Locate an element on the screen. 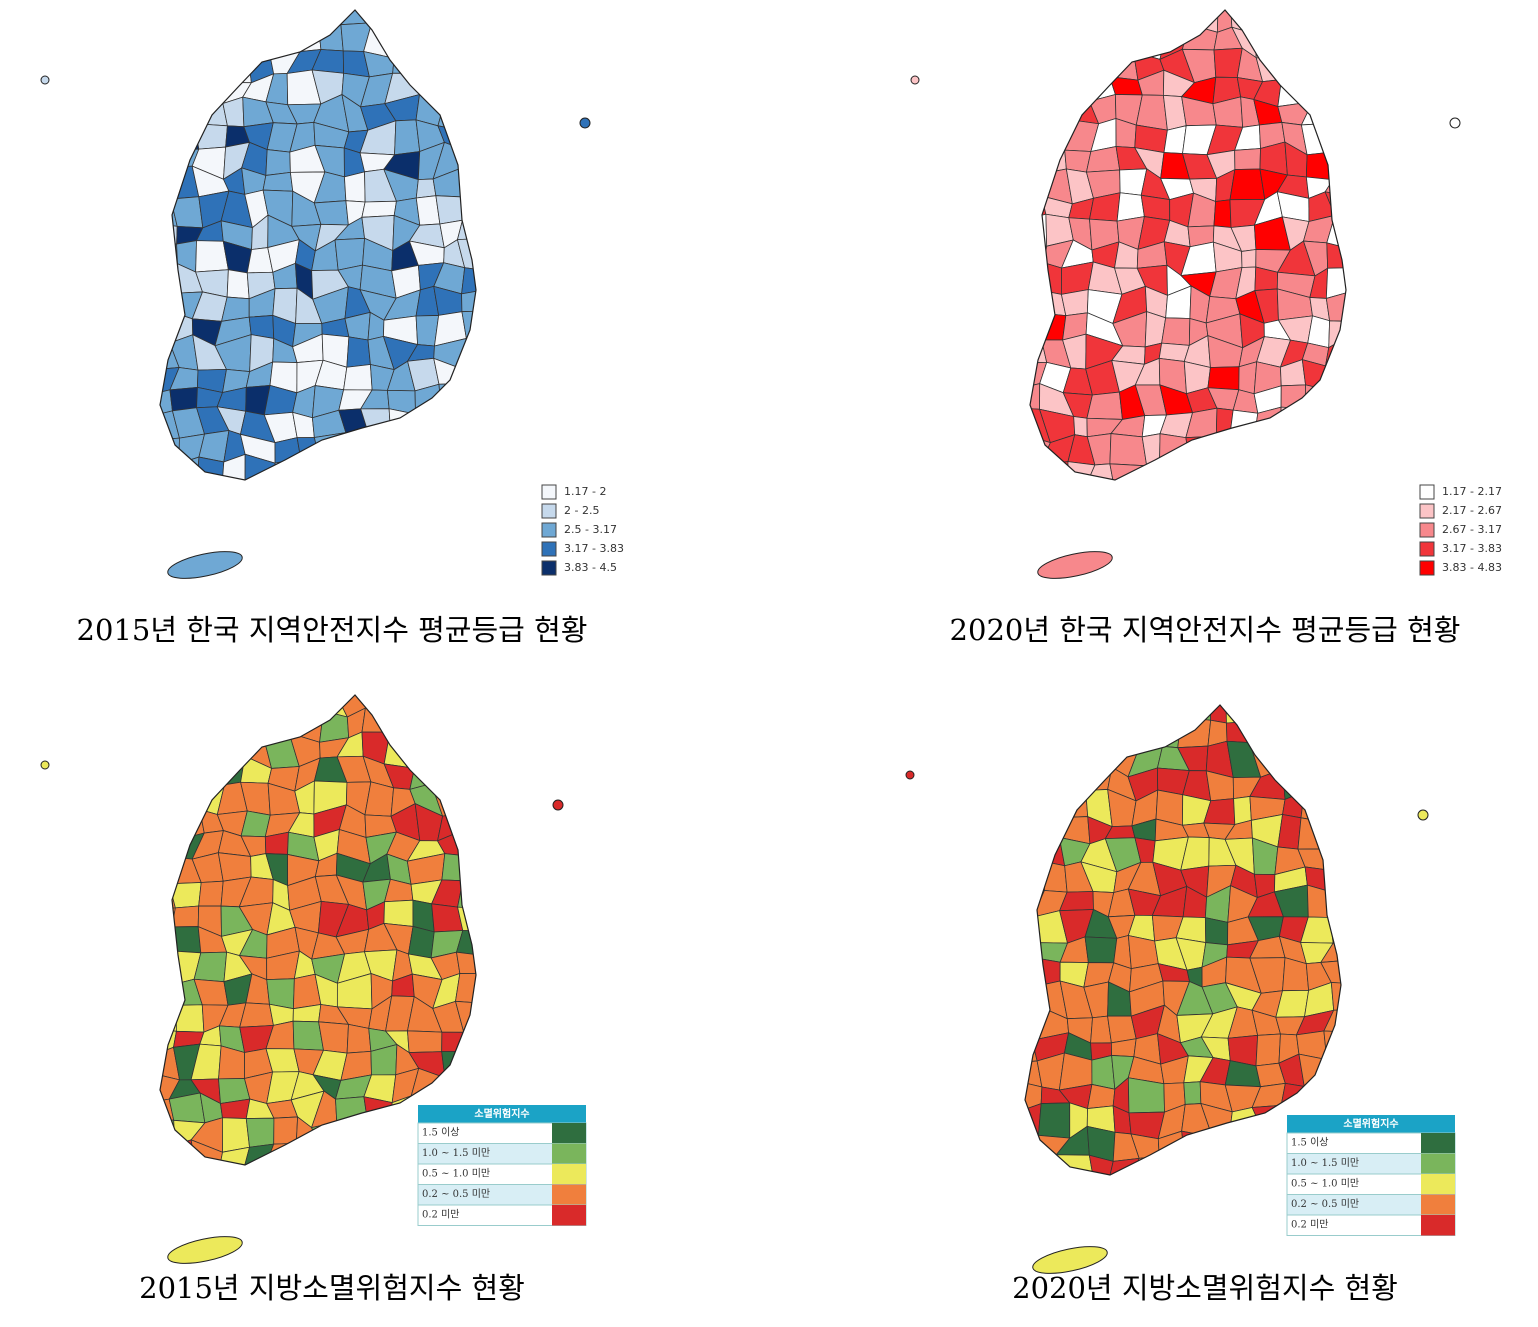  caption: 2015년 지방소멸위험지수 현황 is located at coordinates (332, 1288).